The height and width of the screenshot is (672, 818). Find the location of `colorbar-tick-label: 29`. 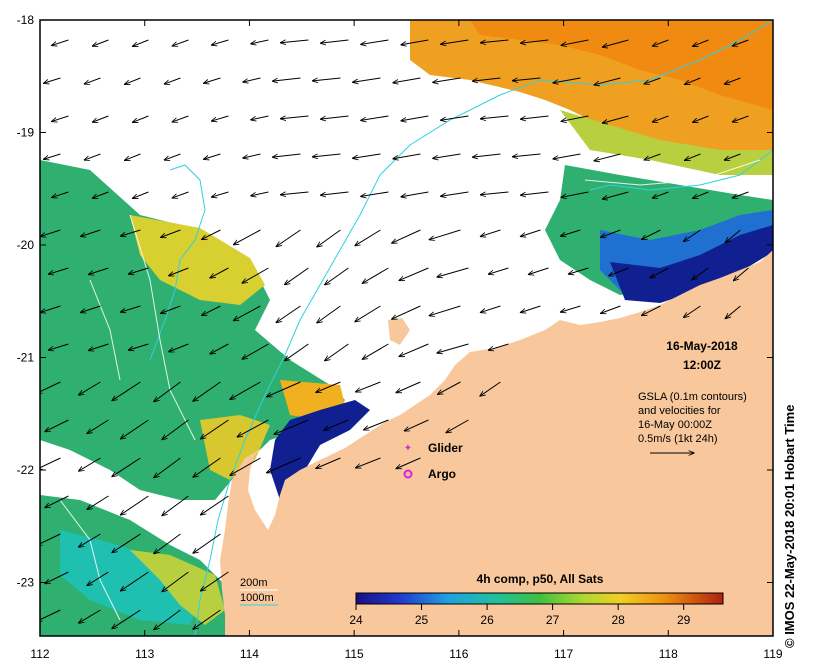

colorbar-tick-label: 29 is located at coordinates (684, 620).